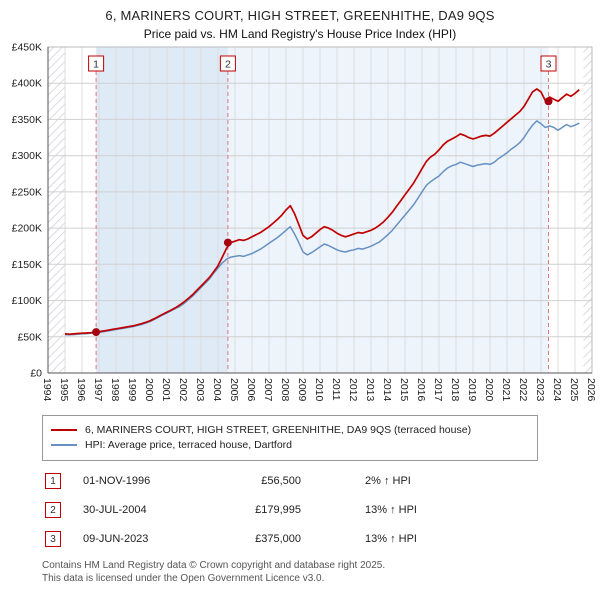 The image size is (600, 590). Describe the element at coordinates (278, 539) in the screenshot. I see `sale-price: £375,000` at that location.